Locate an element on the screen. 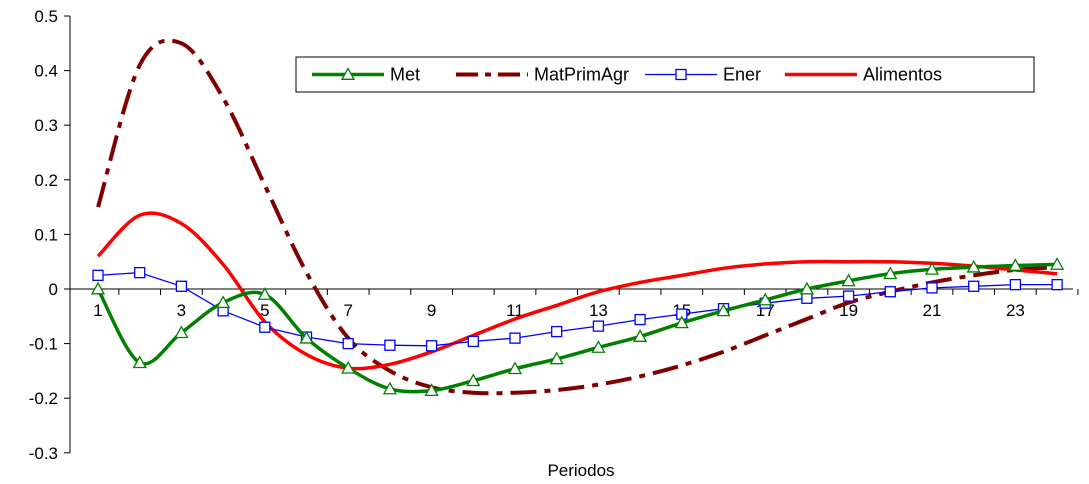  legend-item-matprimagr: MatPrimAgr is located at coordinates (542, 75).